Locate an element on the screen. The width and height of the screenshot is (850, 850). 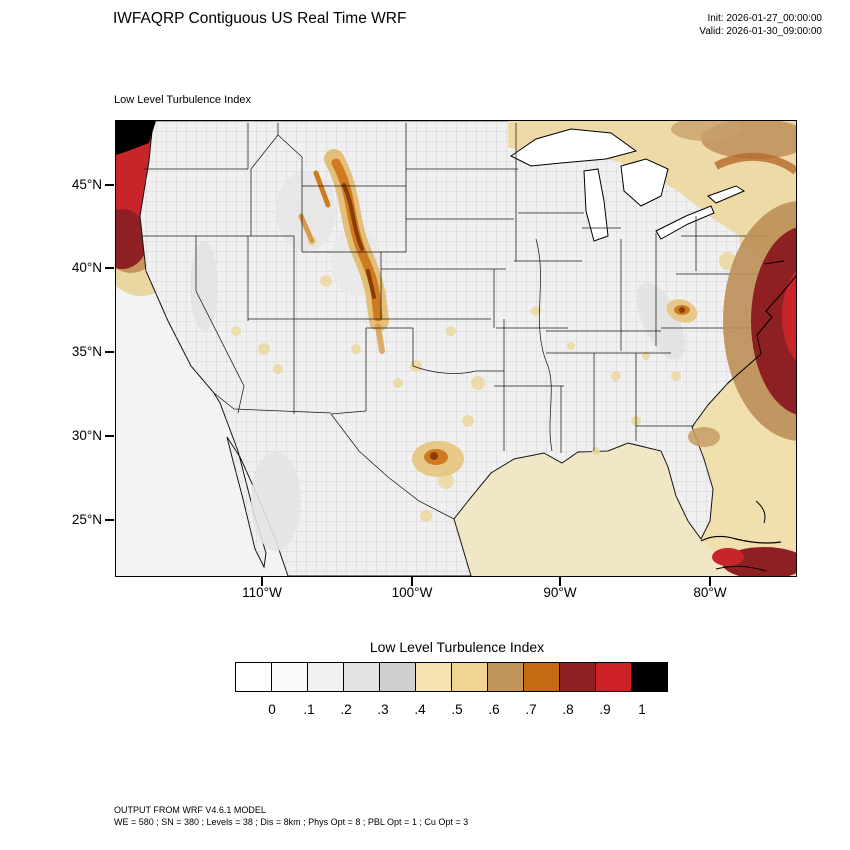
colorbar-tick-label: .3 is located at coordinates (383, 709).